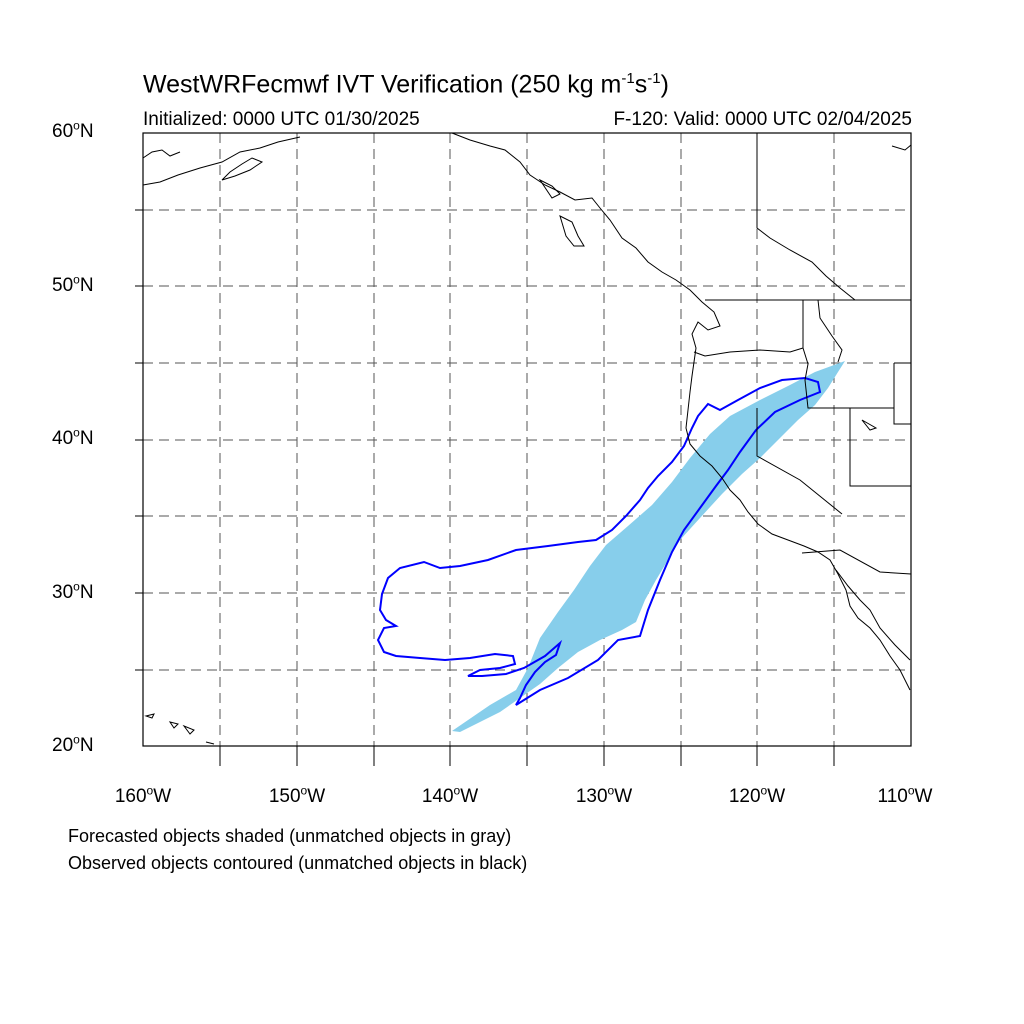  What do you see at coordinates (297, 795) in the screenshot?
I see `lon-label: 150oW` at bounding box center [297, 795].